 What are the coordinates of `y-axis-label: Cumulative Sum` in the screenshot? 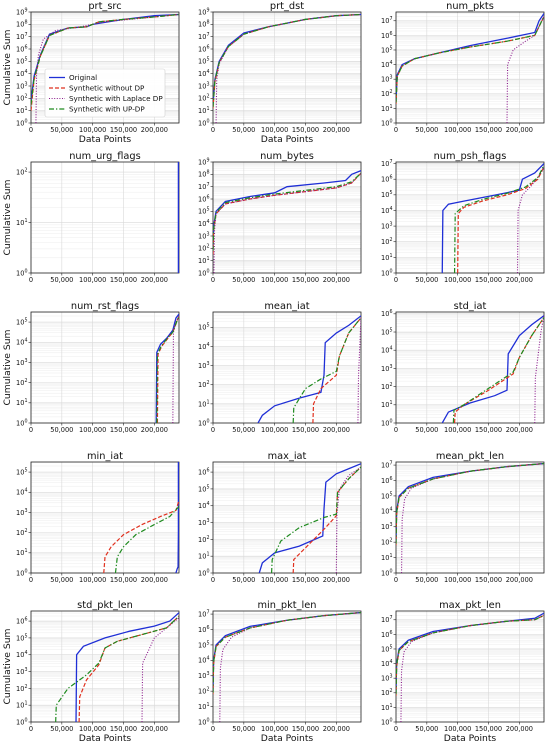 It's located at (7, 666).